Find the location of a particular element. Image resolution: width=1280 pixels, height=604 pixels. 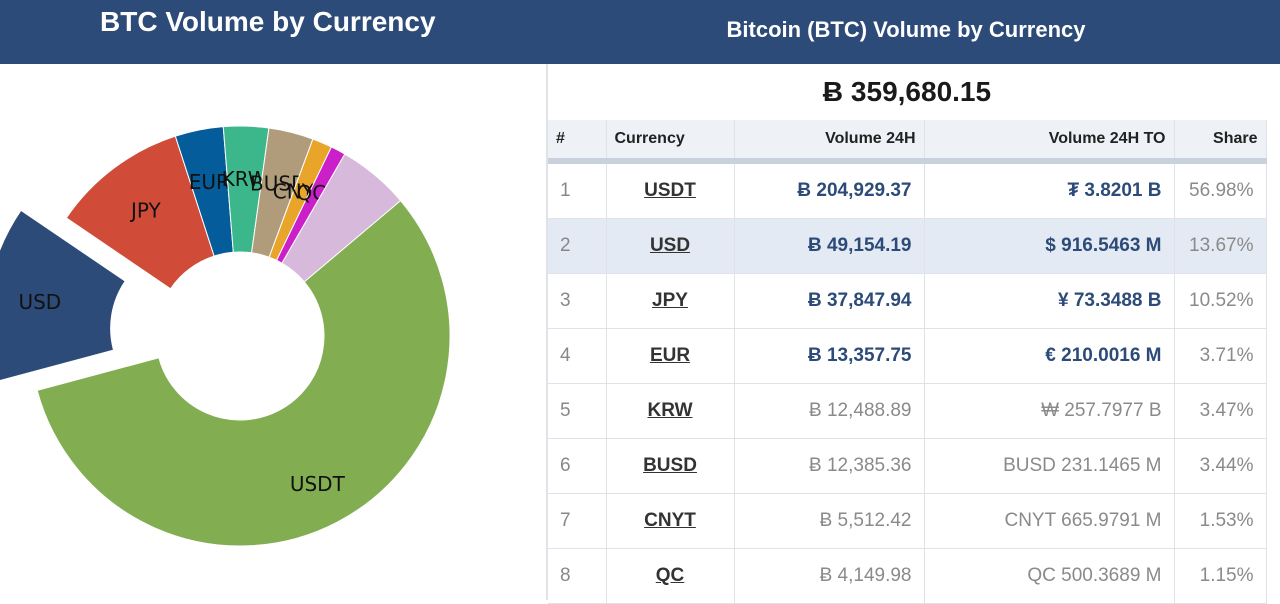

donut-label-usd: USD is located at coordinates (39, 302).